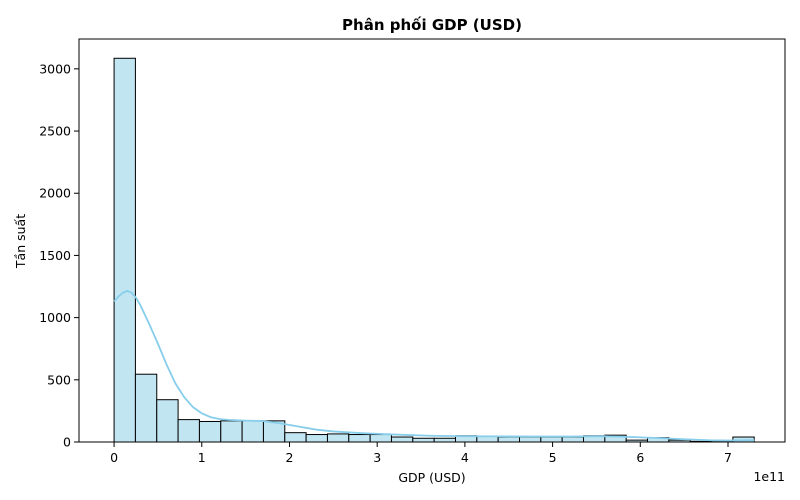  I want to click on y-tick-label: 2500, so click(55, 131).